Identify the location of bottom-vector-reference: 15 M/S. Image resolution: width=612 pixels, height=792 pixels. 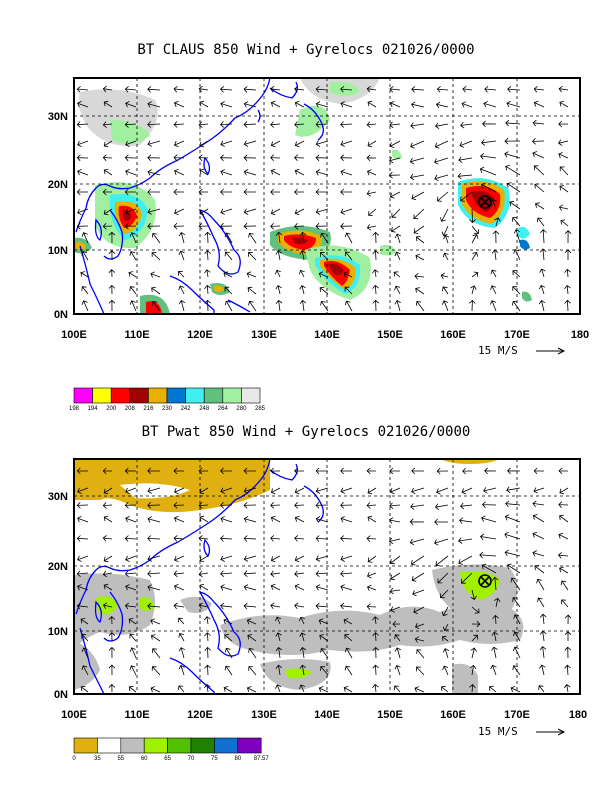
(522, 731).